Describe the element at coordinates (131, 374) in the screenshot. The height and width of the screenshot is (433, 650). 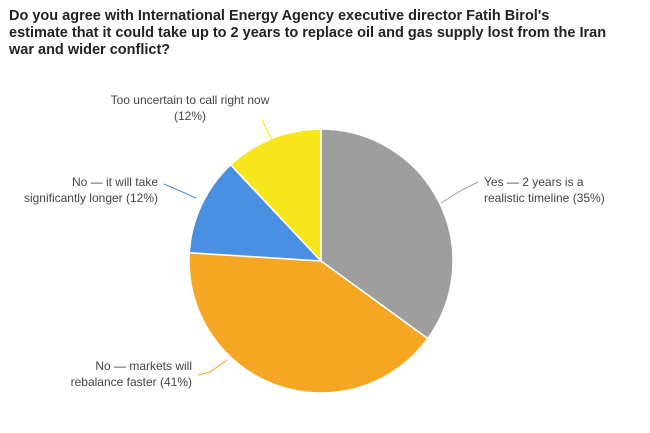
I see `slice-label: No — markets will rebalance faster (41%)` at that location.